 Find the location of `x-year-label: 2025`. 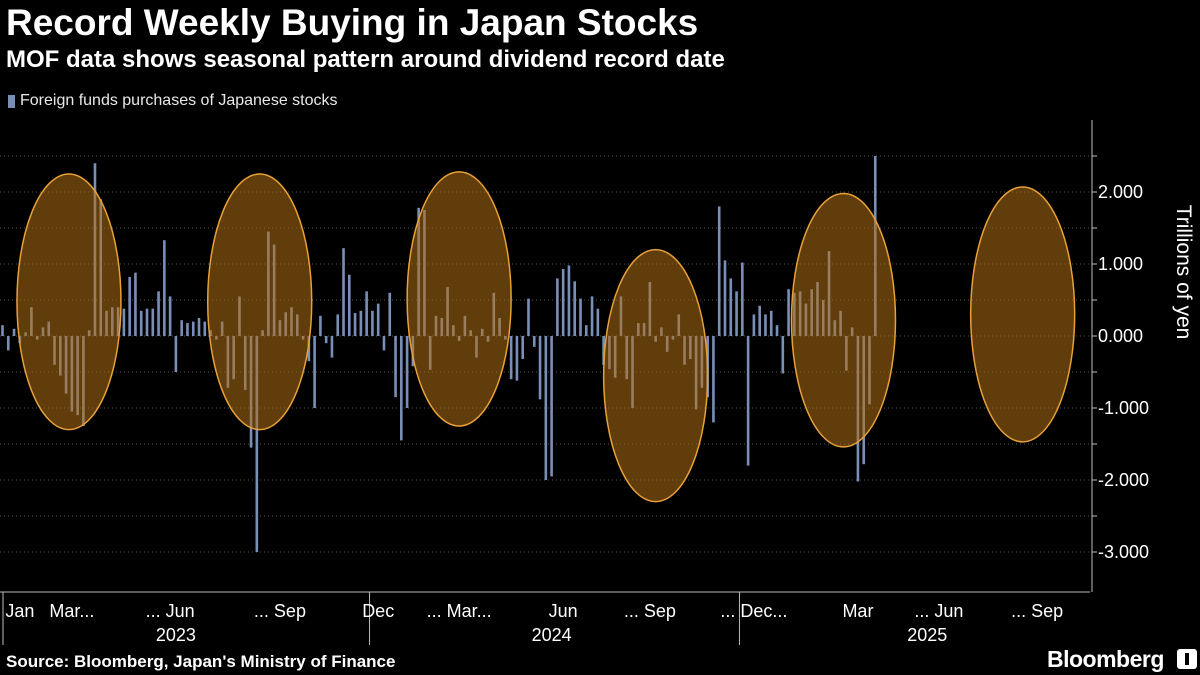

x-year-label: 2025 is located at coordinates (927, 635).